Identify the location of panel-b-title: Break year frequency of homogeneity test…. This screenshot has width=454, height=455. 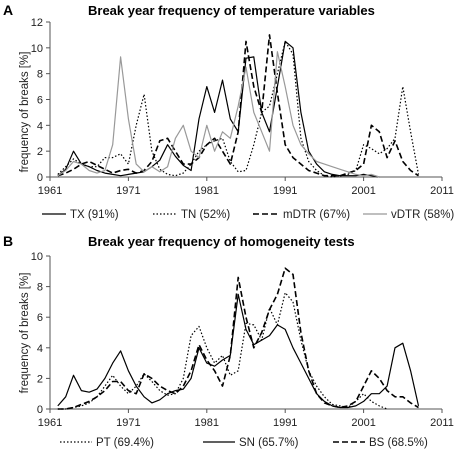
(221, 241).